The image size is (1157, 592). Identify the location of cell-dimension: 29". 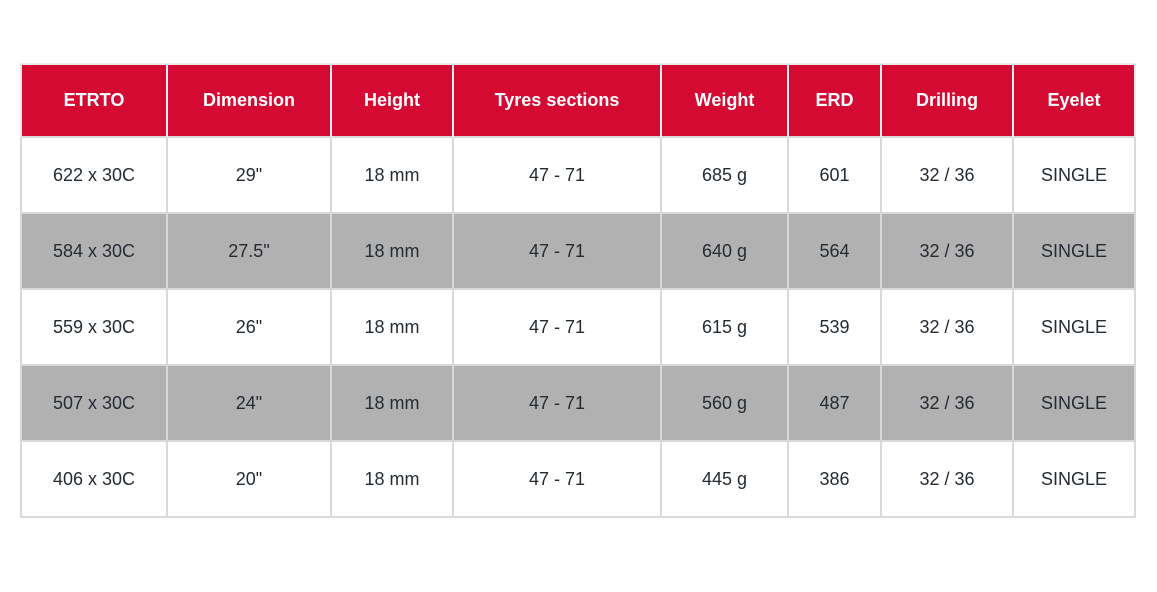
(250, 176).